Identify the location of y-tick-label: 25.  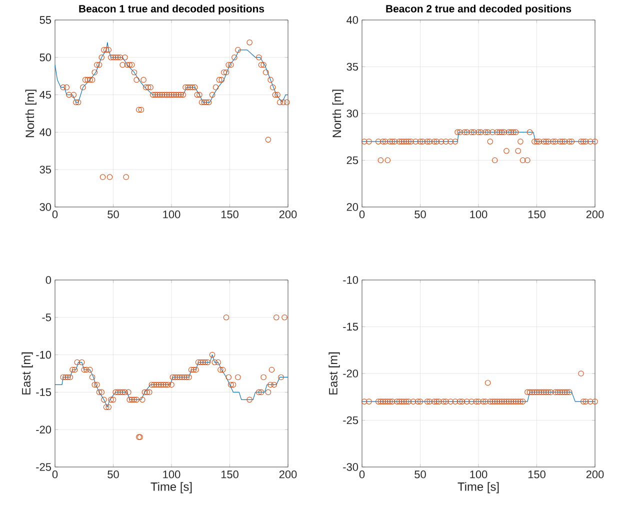
(352, 160).